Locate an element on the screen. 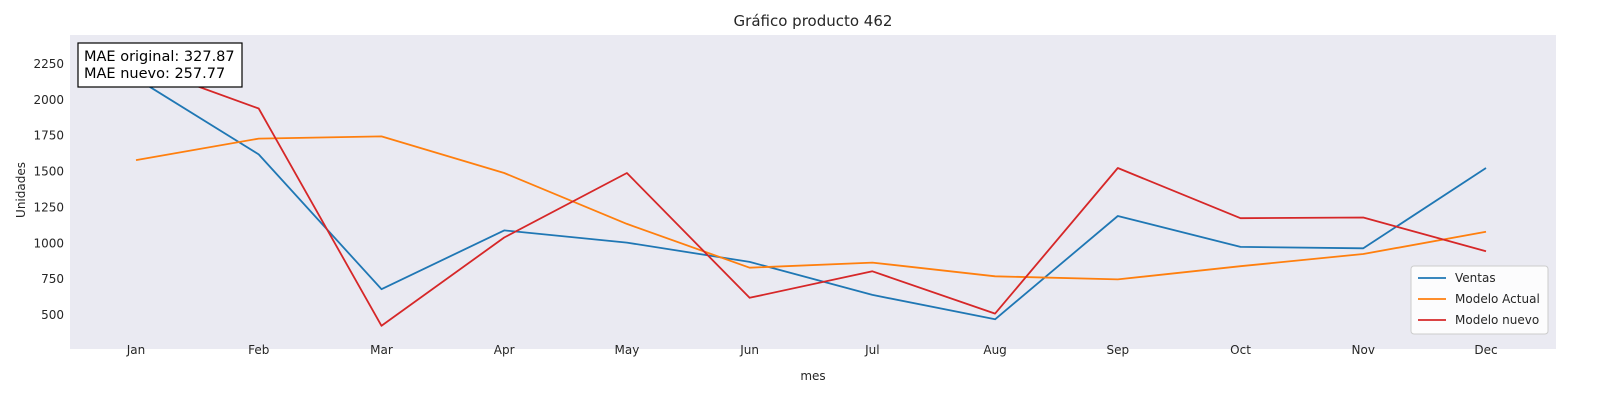 The image size is (1600, 400). y-axis-ticks: 500 750 1000 1250 1500 1750 2000 2250 is located at coordinates (48, 189).